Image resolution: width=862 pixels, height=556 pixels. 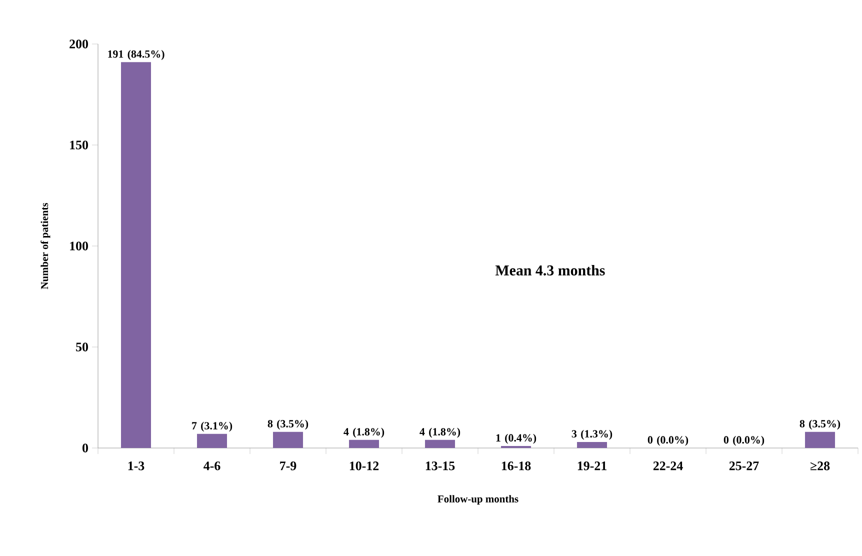 What do you see at coordinates (516, 439) in the screenshot?
I see `data-label: 1 (0.4%)` at bounding box center [516, 439].